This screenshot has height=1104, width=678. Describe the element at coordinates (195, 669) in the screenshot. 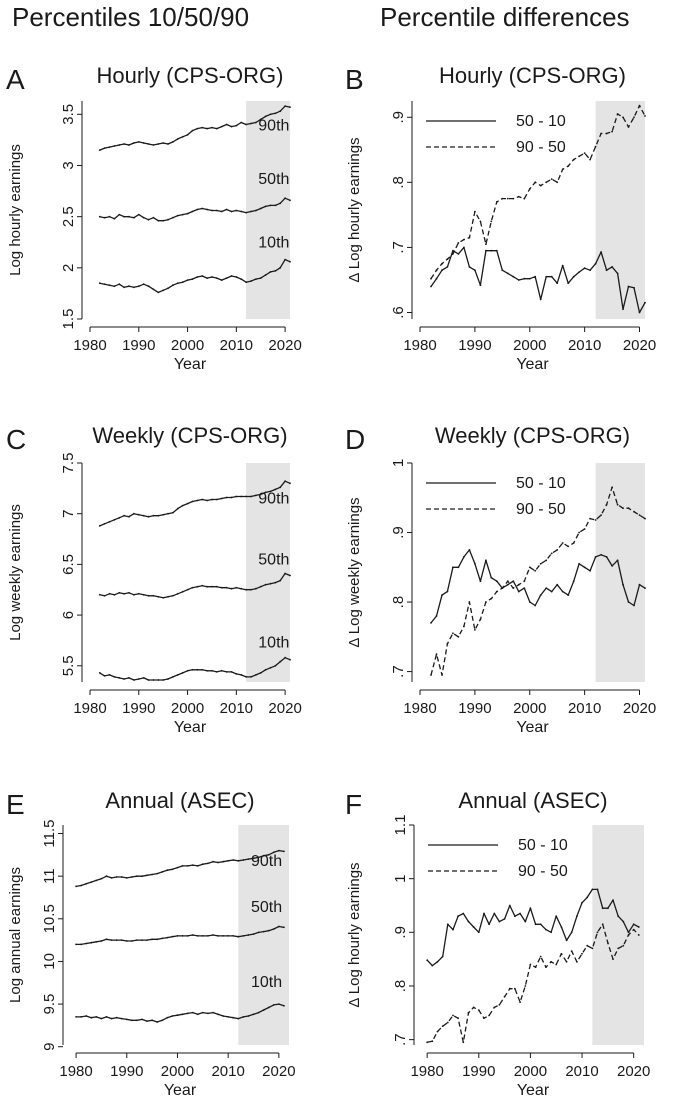

I see `series-line-c-10th` at that location.